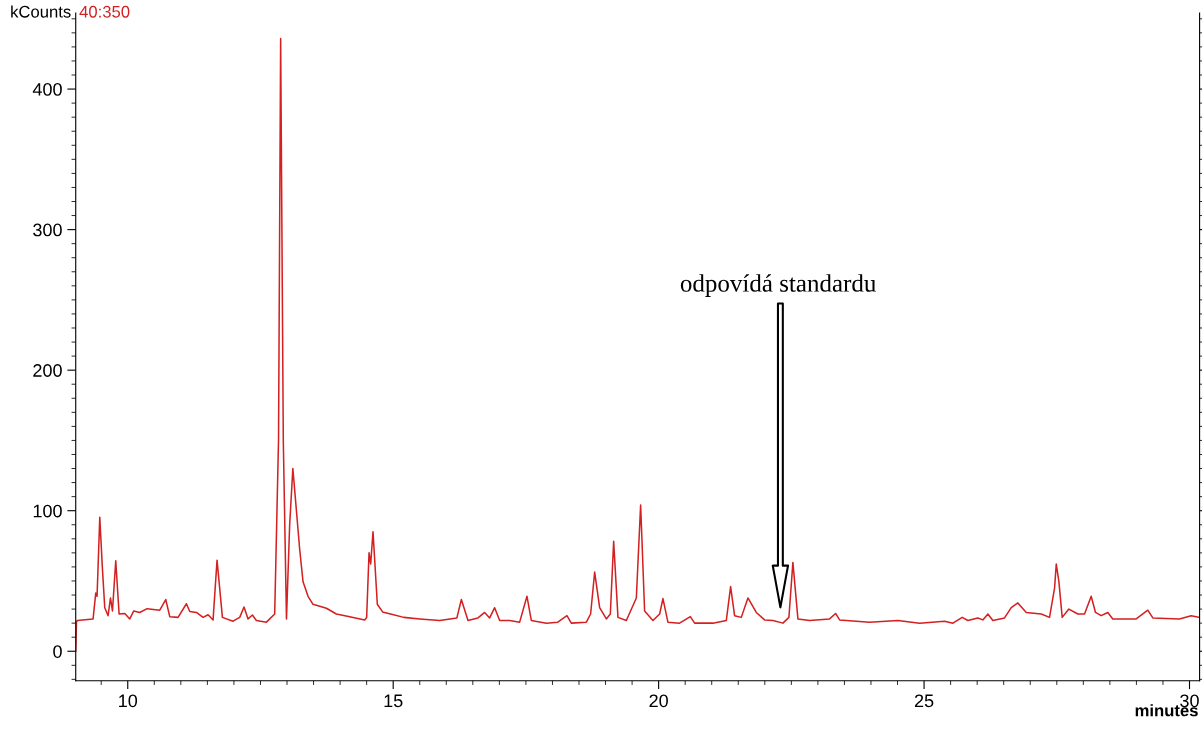 This screenshot has width=1202, height=732. I want to click on annotation: 40:350, so click(104, 11).